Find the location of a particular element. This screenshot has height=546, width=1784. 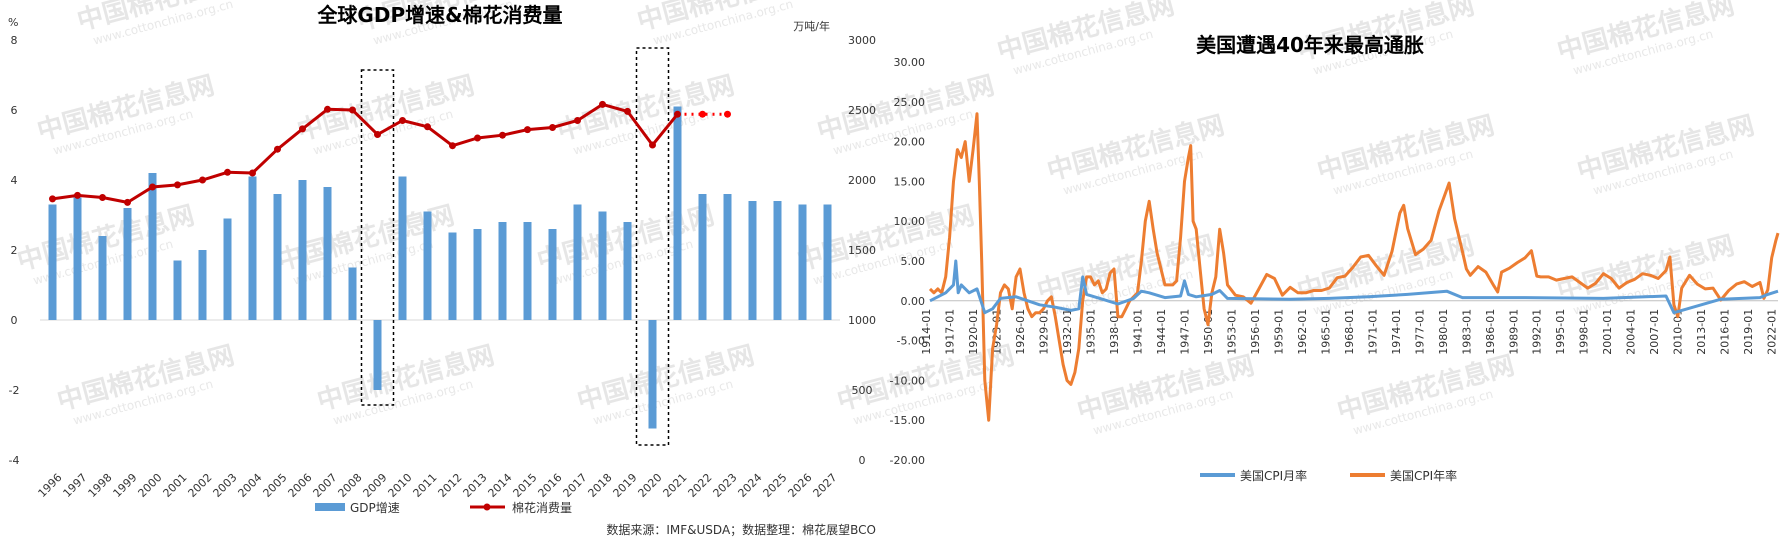

legend-gdp-swatch is located at coordinates (330, 507).